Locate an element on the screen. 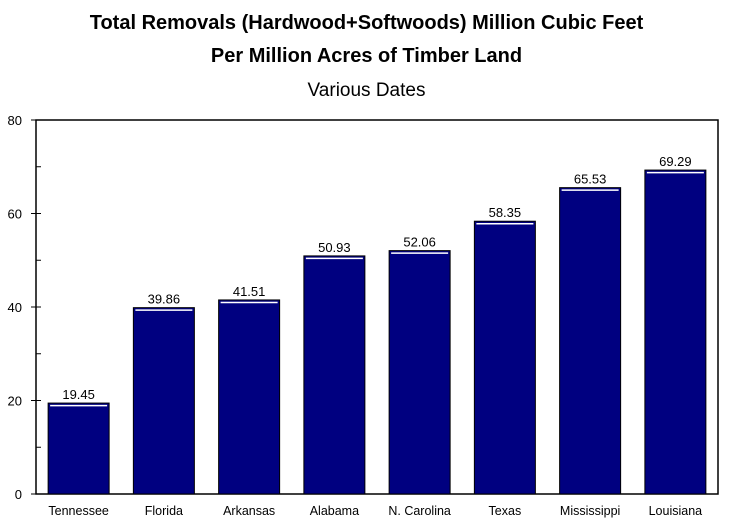  data-label: 50.93 is located at coordinates (334, 247).